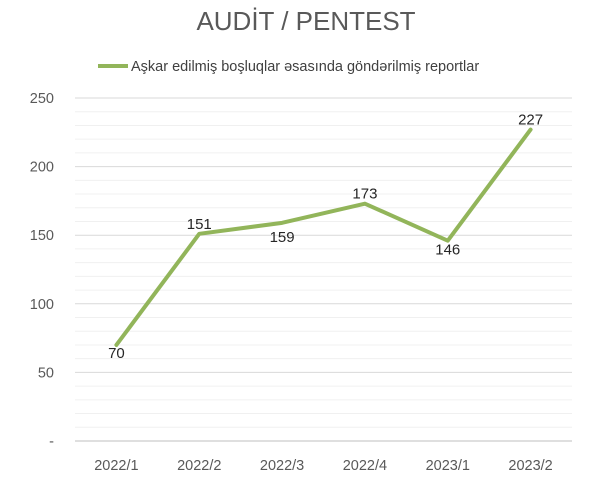 The image size is (612, 492). What do you see at coordinates (364, 194) in the screenshot?
I see `data-label: 173` at bounding box center [364, 194].